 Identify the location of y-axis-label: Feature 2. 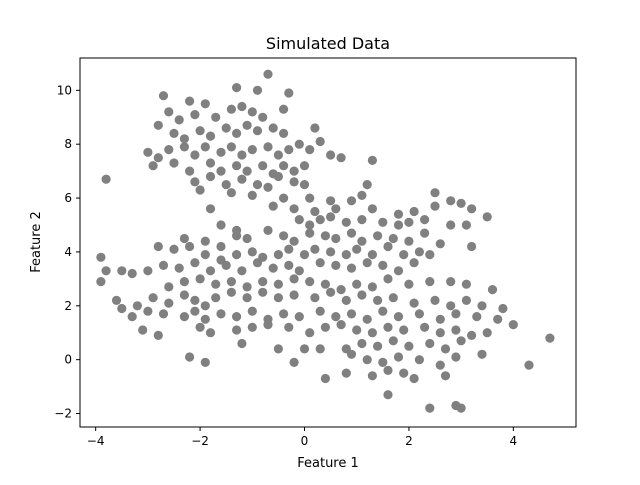
(36, 242).